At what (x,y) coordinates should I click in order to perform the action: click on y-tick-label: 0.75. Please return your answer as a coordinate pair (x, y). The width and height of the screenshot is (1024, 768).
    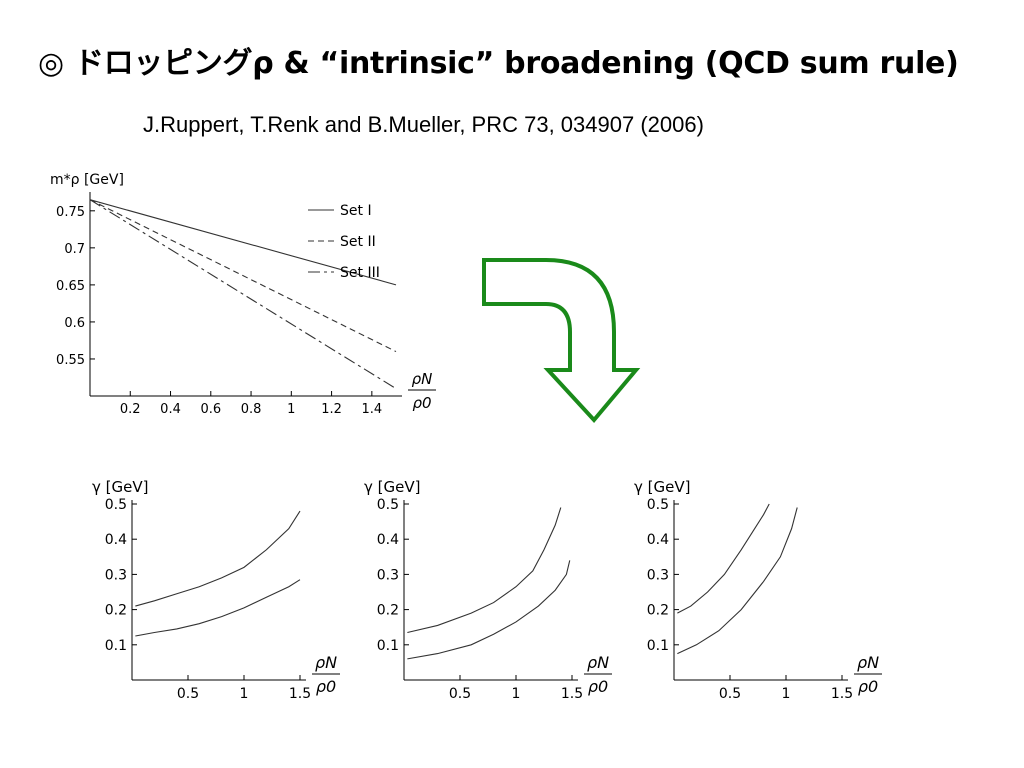
    Looking at the image, I should click on (70, 212).